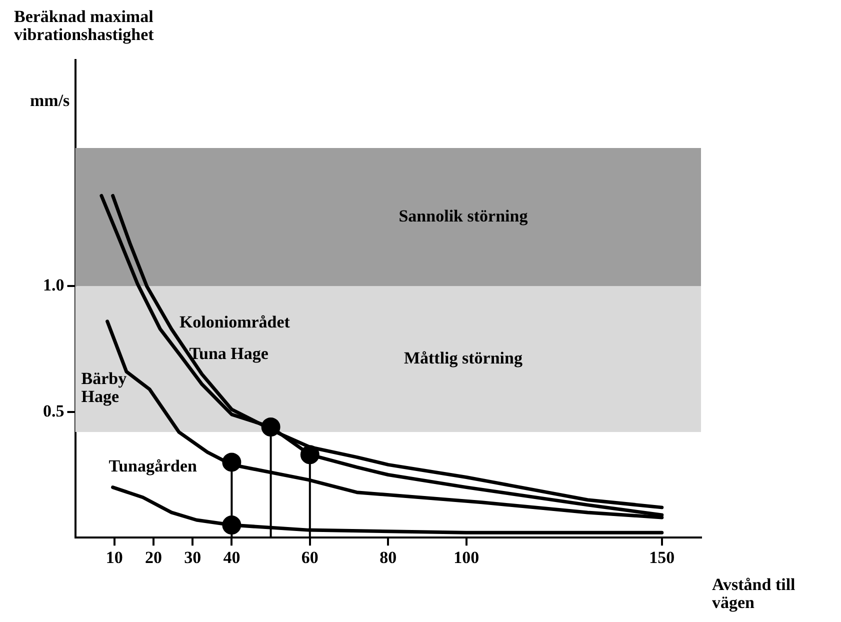  Describe the element at coordinates (234, 322) in the screenshot. I see `series-label: Koloniområdet` at that location.